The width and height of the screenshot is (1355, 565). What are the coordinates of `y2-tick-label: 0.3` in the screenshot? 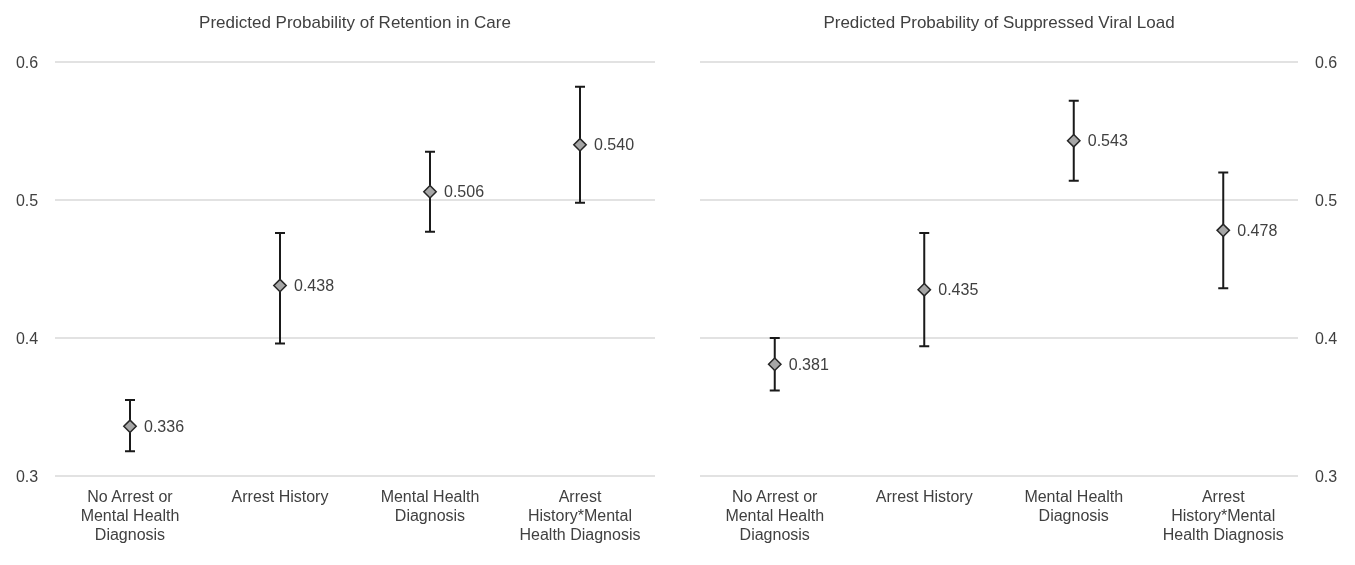 It's located at (1326, 476).